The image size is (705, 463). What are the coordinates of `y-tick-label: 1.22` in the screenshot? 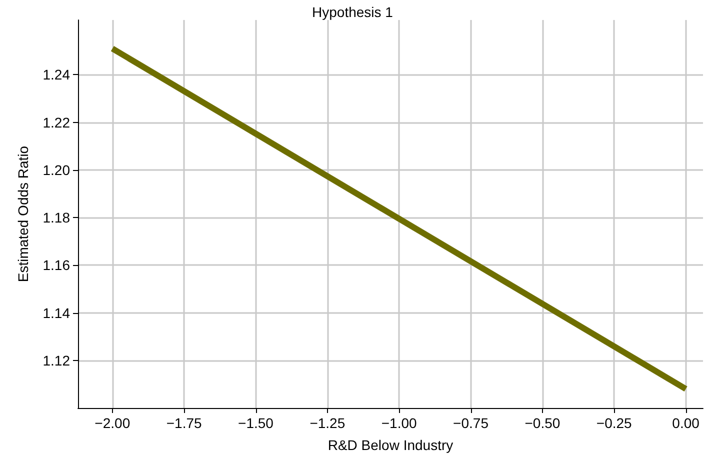 It's located at (56, 122).